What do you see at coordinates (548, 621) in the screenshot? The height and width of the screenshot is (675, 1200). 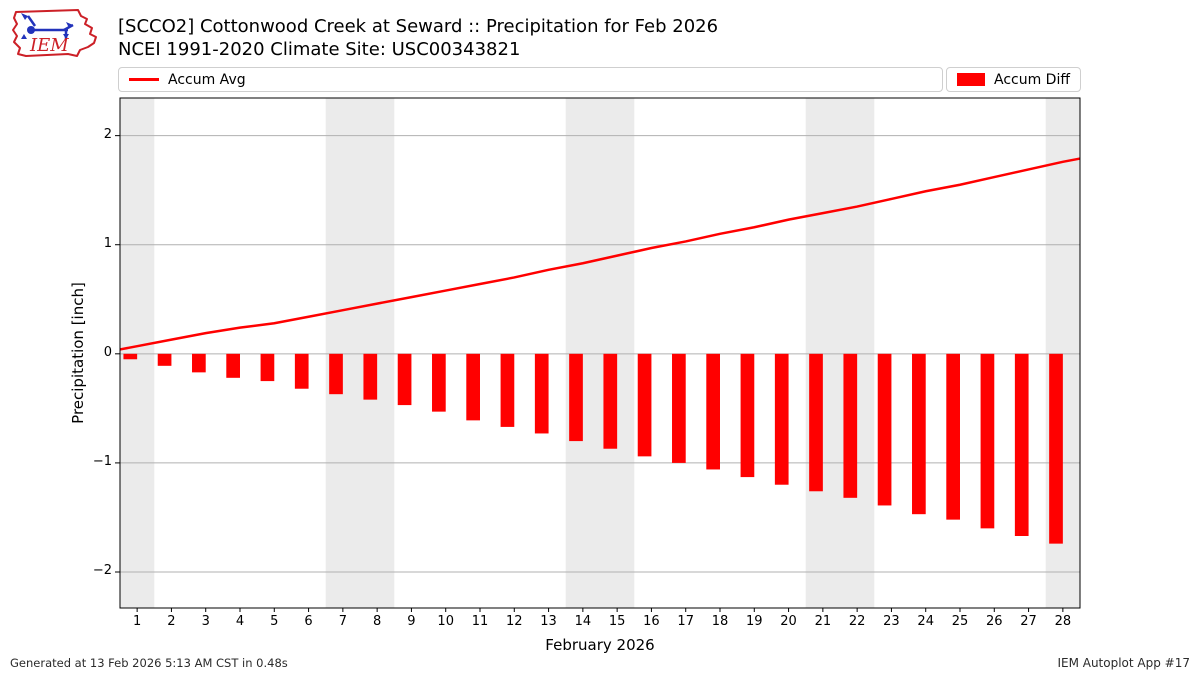 I see `x-tick-label: 13` at bounding box center [548, 621].